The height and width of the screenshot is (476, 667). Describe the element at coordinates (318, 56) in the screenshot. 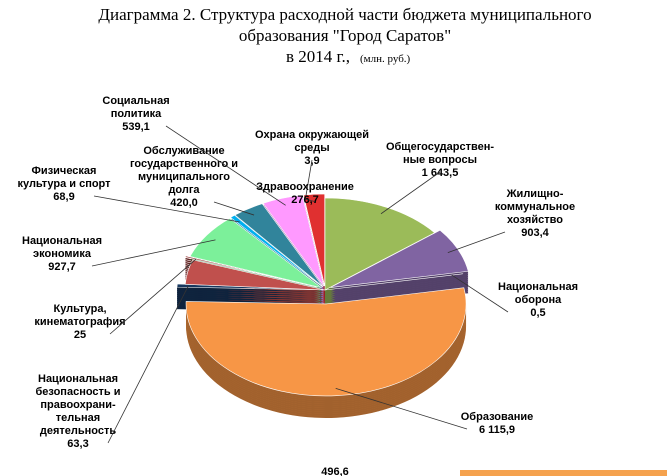

I see `chart-title: в 2014 г.,` at that location.